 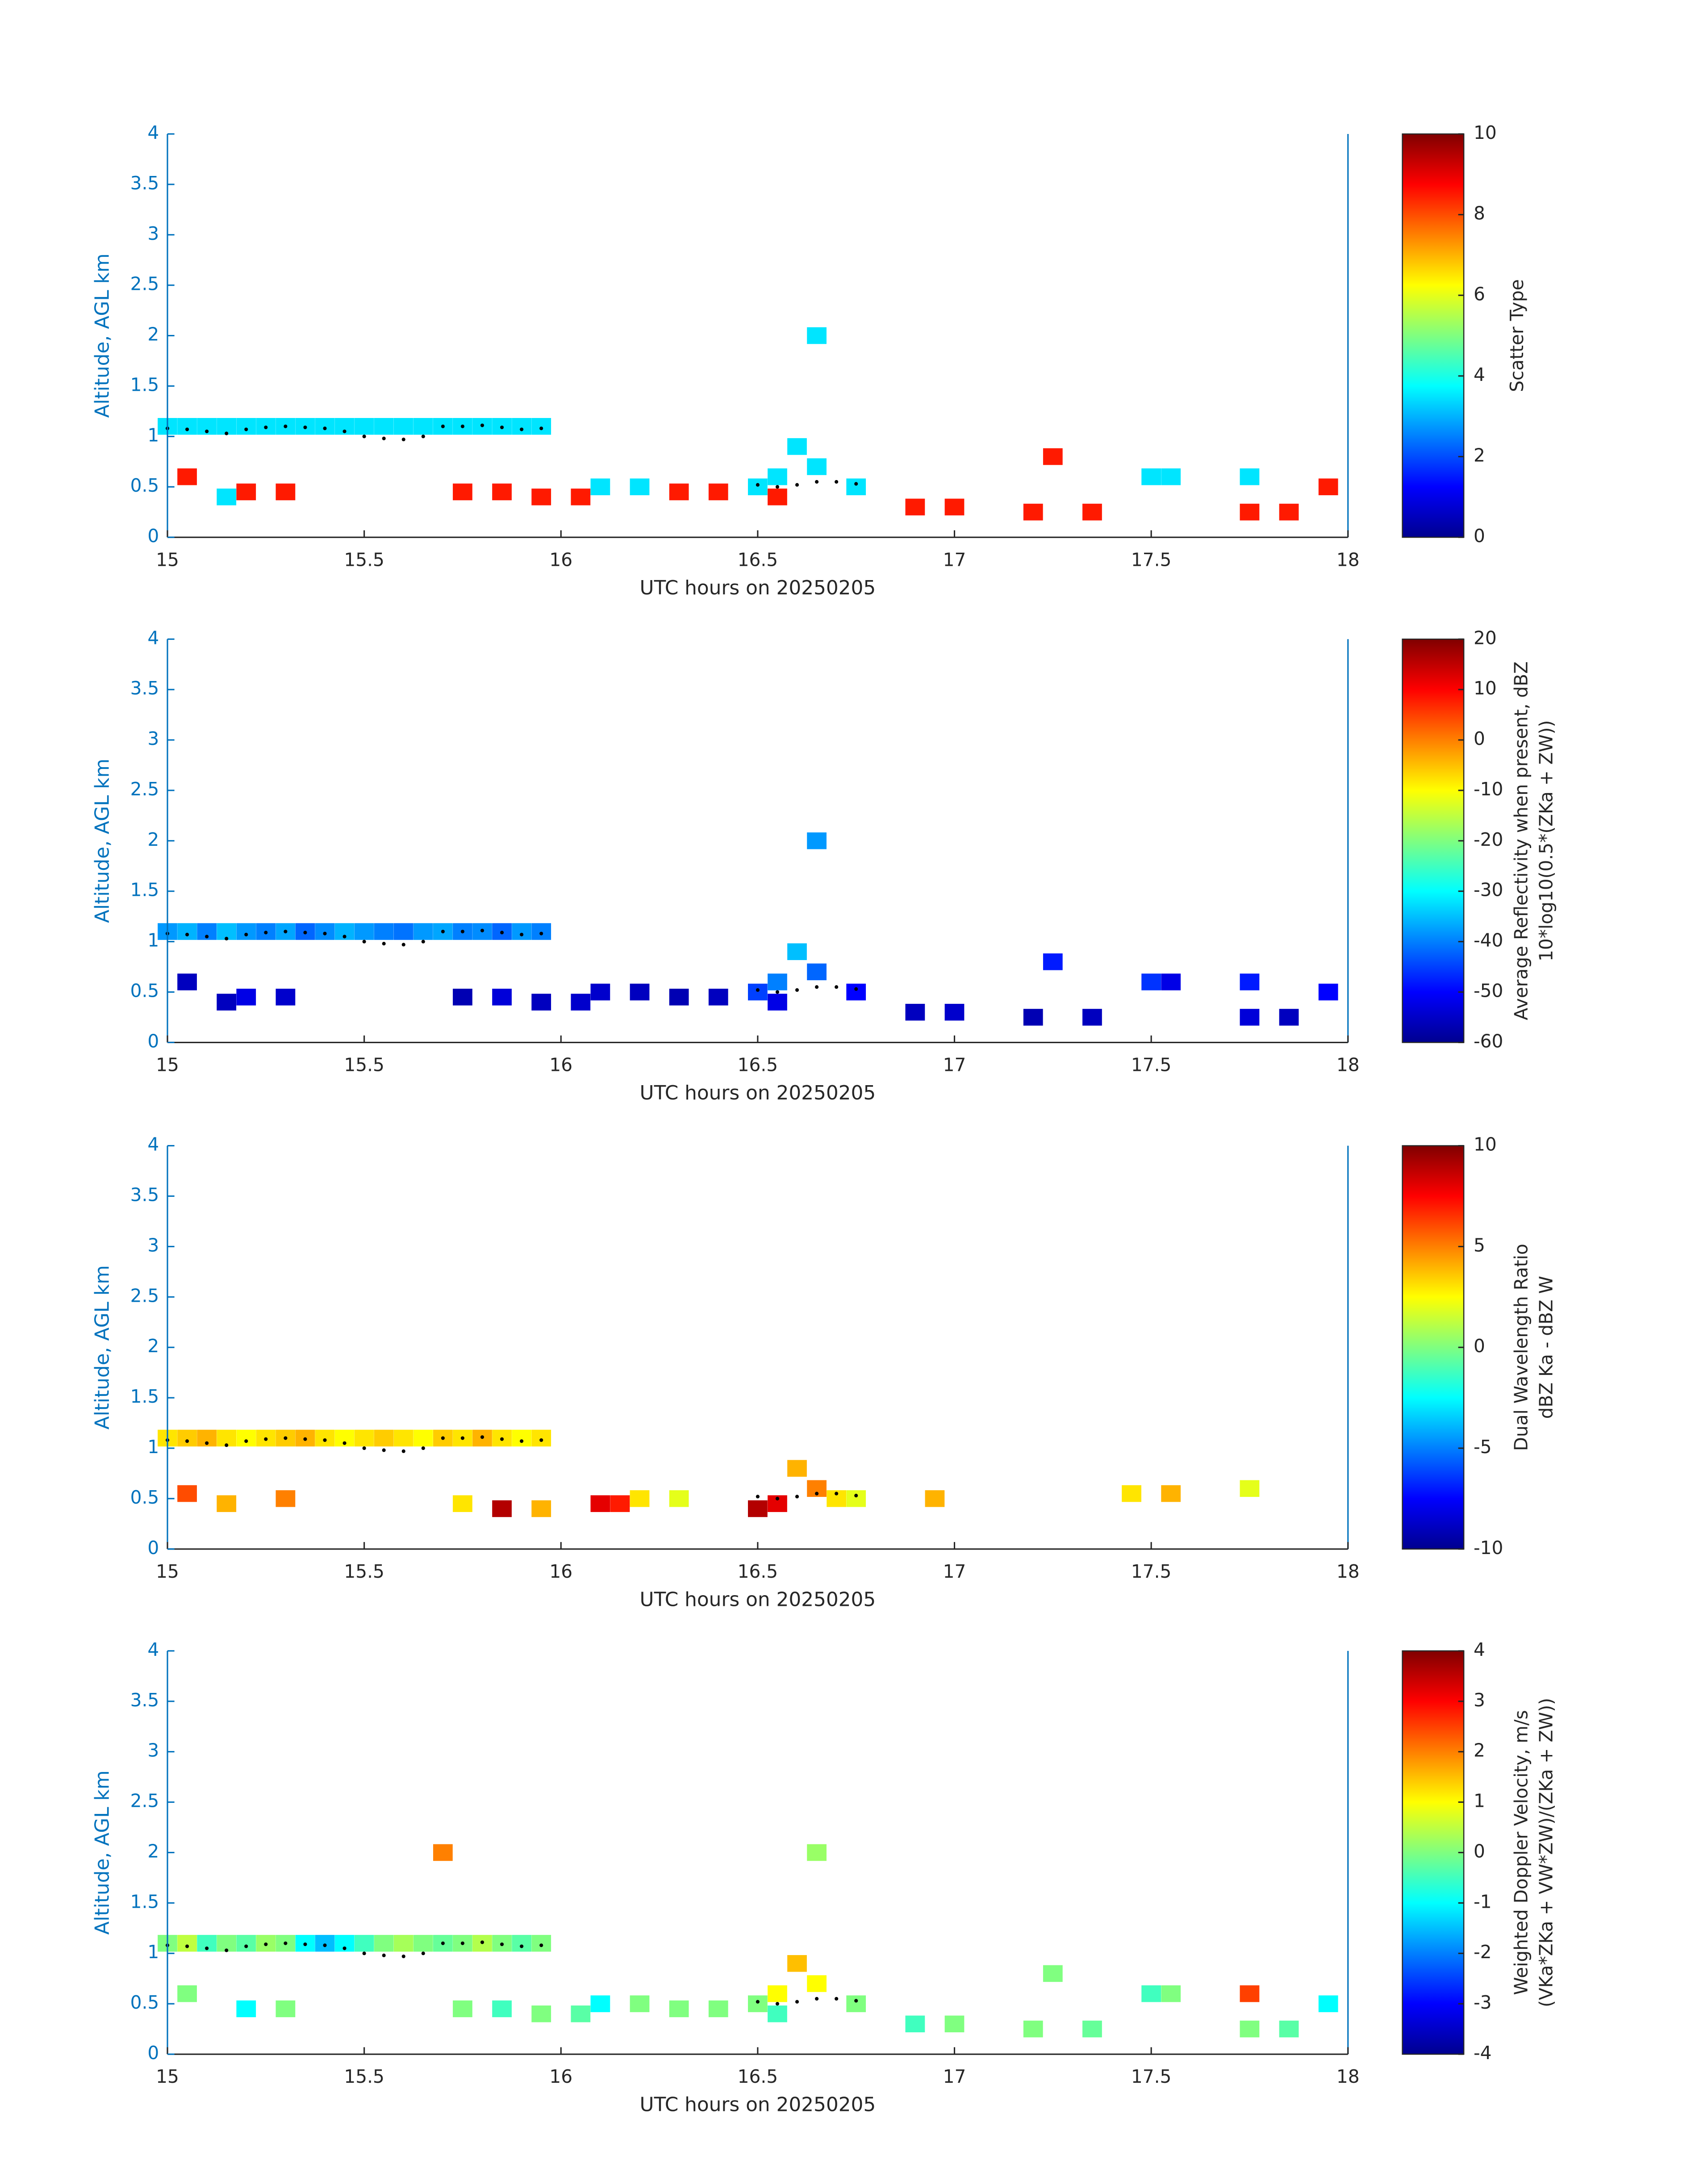 What do you see at coordinates (1479, 294) in the screenshot?
I see `colorbar-tick-label: 6` at bounding box center [1479, 294].